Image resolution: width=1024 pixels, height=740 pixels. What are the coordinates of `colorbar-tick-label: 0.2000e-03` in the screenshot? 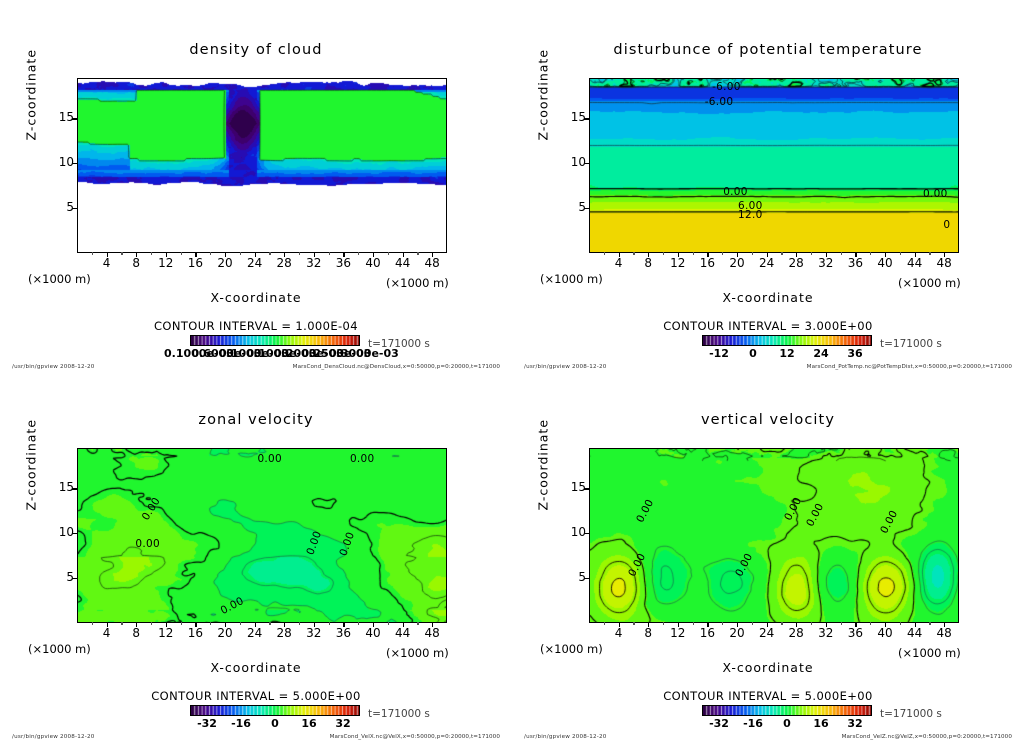 It's located at (309, 353).